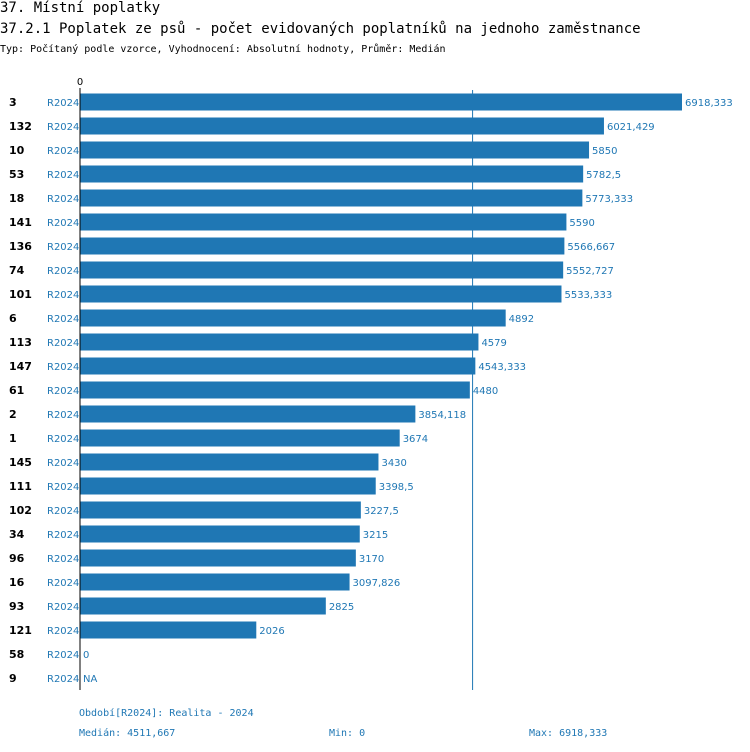  Describe the element at coordinates (377, 583) in the screenshot. I see `bar-value-label: 3097,826` at that location.